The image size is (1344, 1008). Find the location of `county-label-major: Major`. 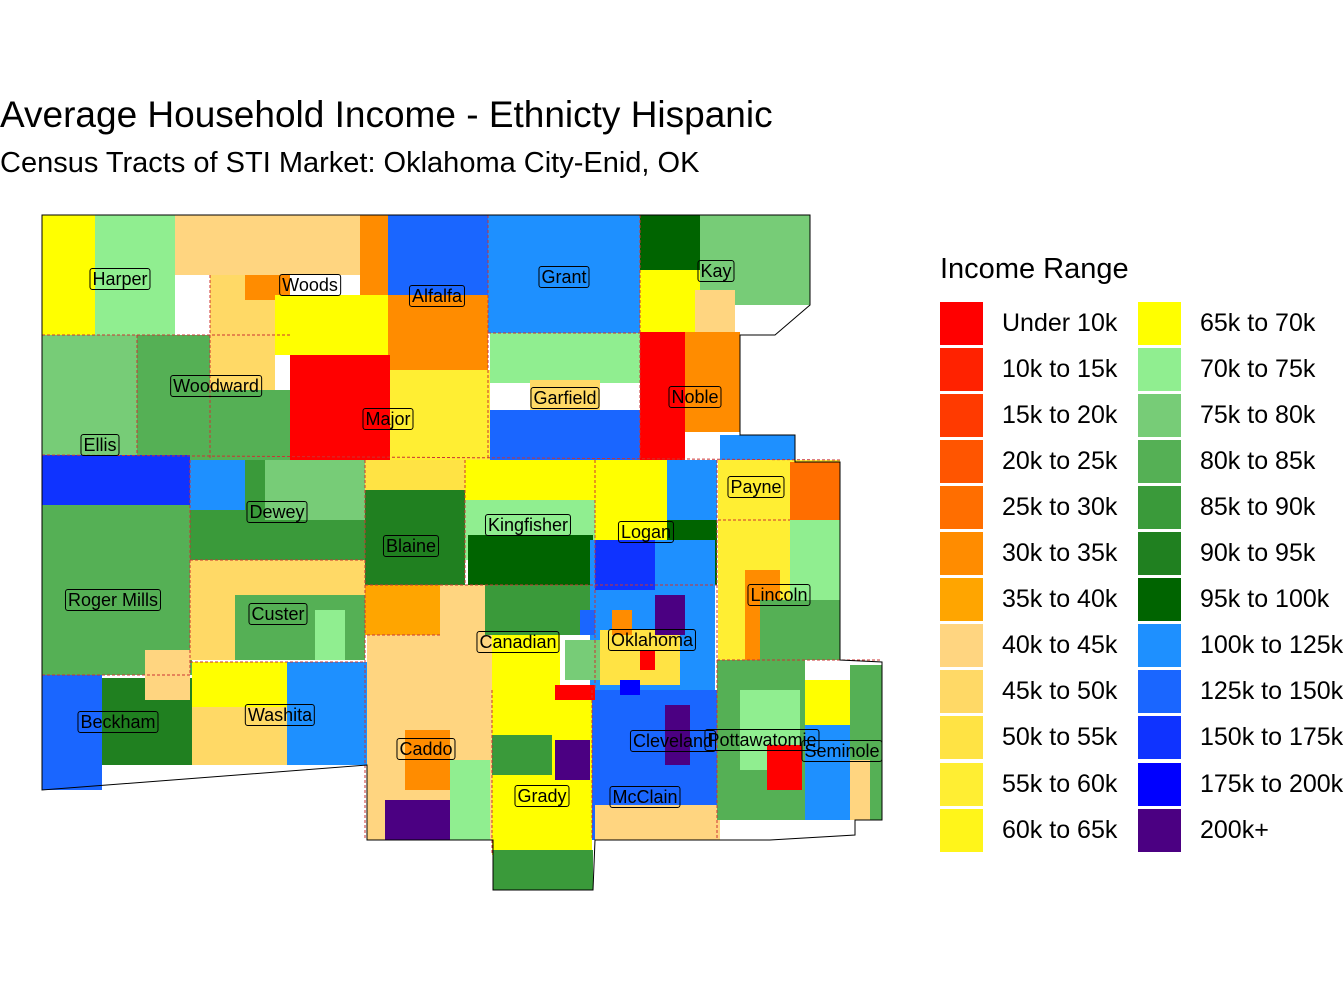

county-label-major: Major is located at coordinates (388, 419).